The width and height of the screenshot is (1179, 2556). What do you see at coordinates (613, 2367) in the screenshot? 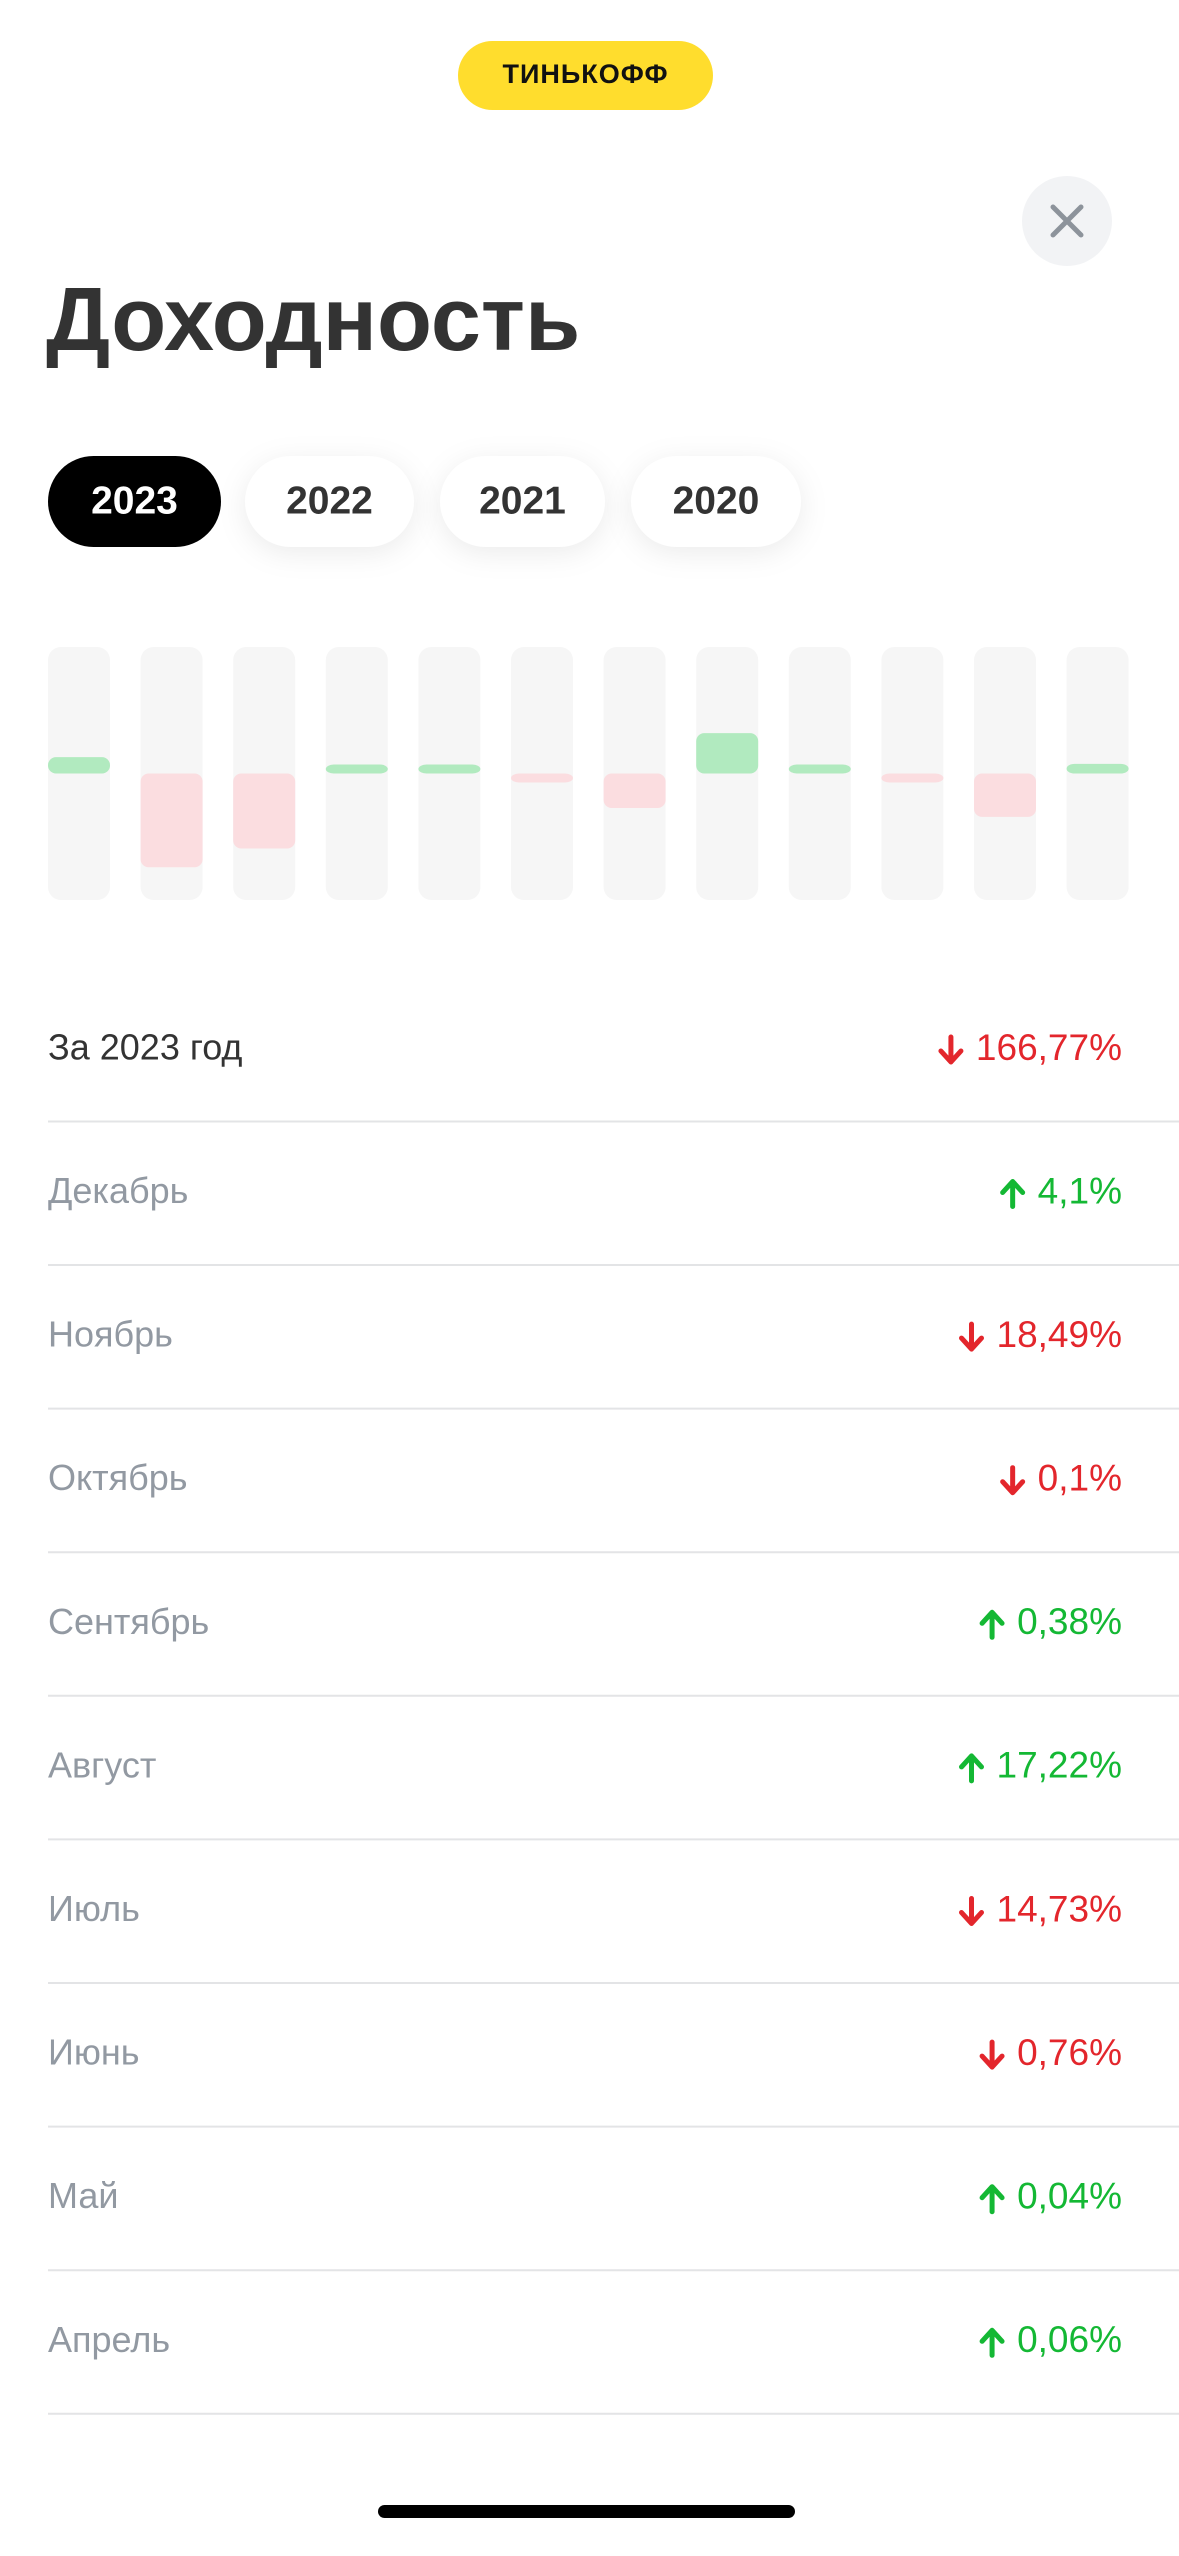
I see `yield-row: Апрель 0,06%` at bounding box center [613, 2367].